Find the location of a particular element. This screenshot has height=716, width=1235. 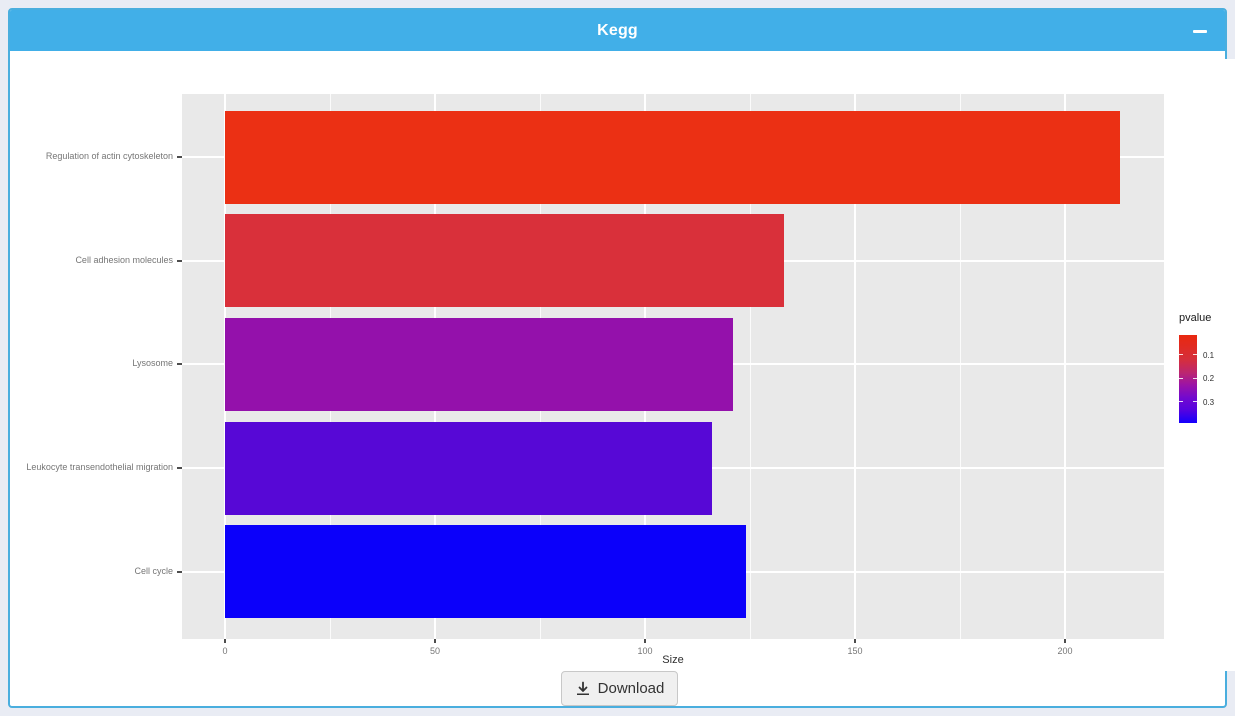

download-button: Download is located at coordinates (619, 688).